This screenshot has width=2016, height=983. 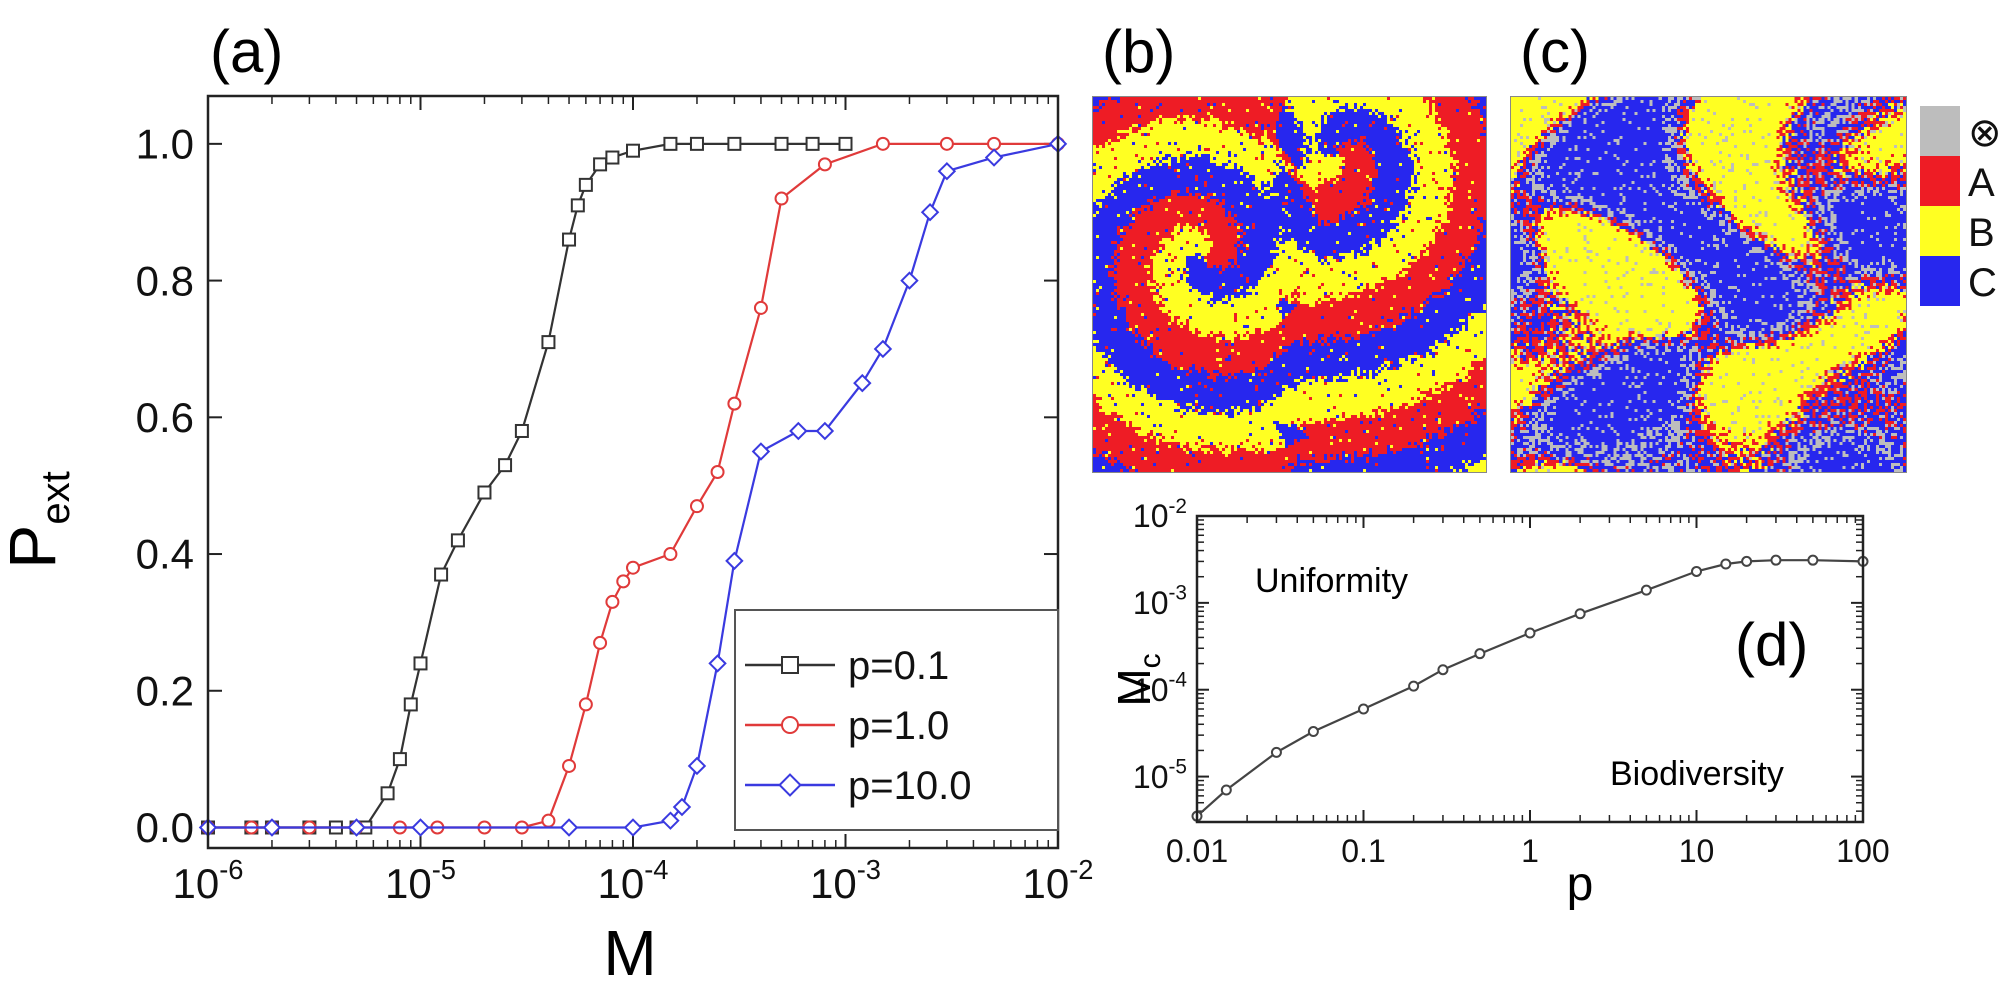 I want to click on x-tick-label: 10⁻⁶, so click(x=208, y=880).